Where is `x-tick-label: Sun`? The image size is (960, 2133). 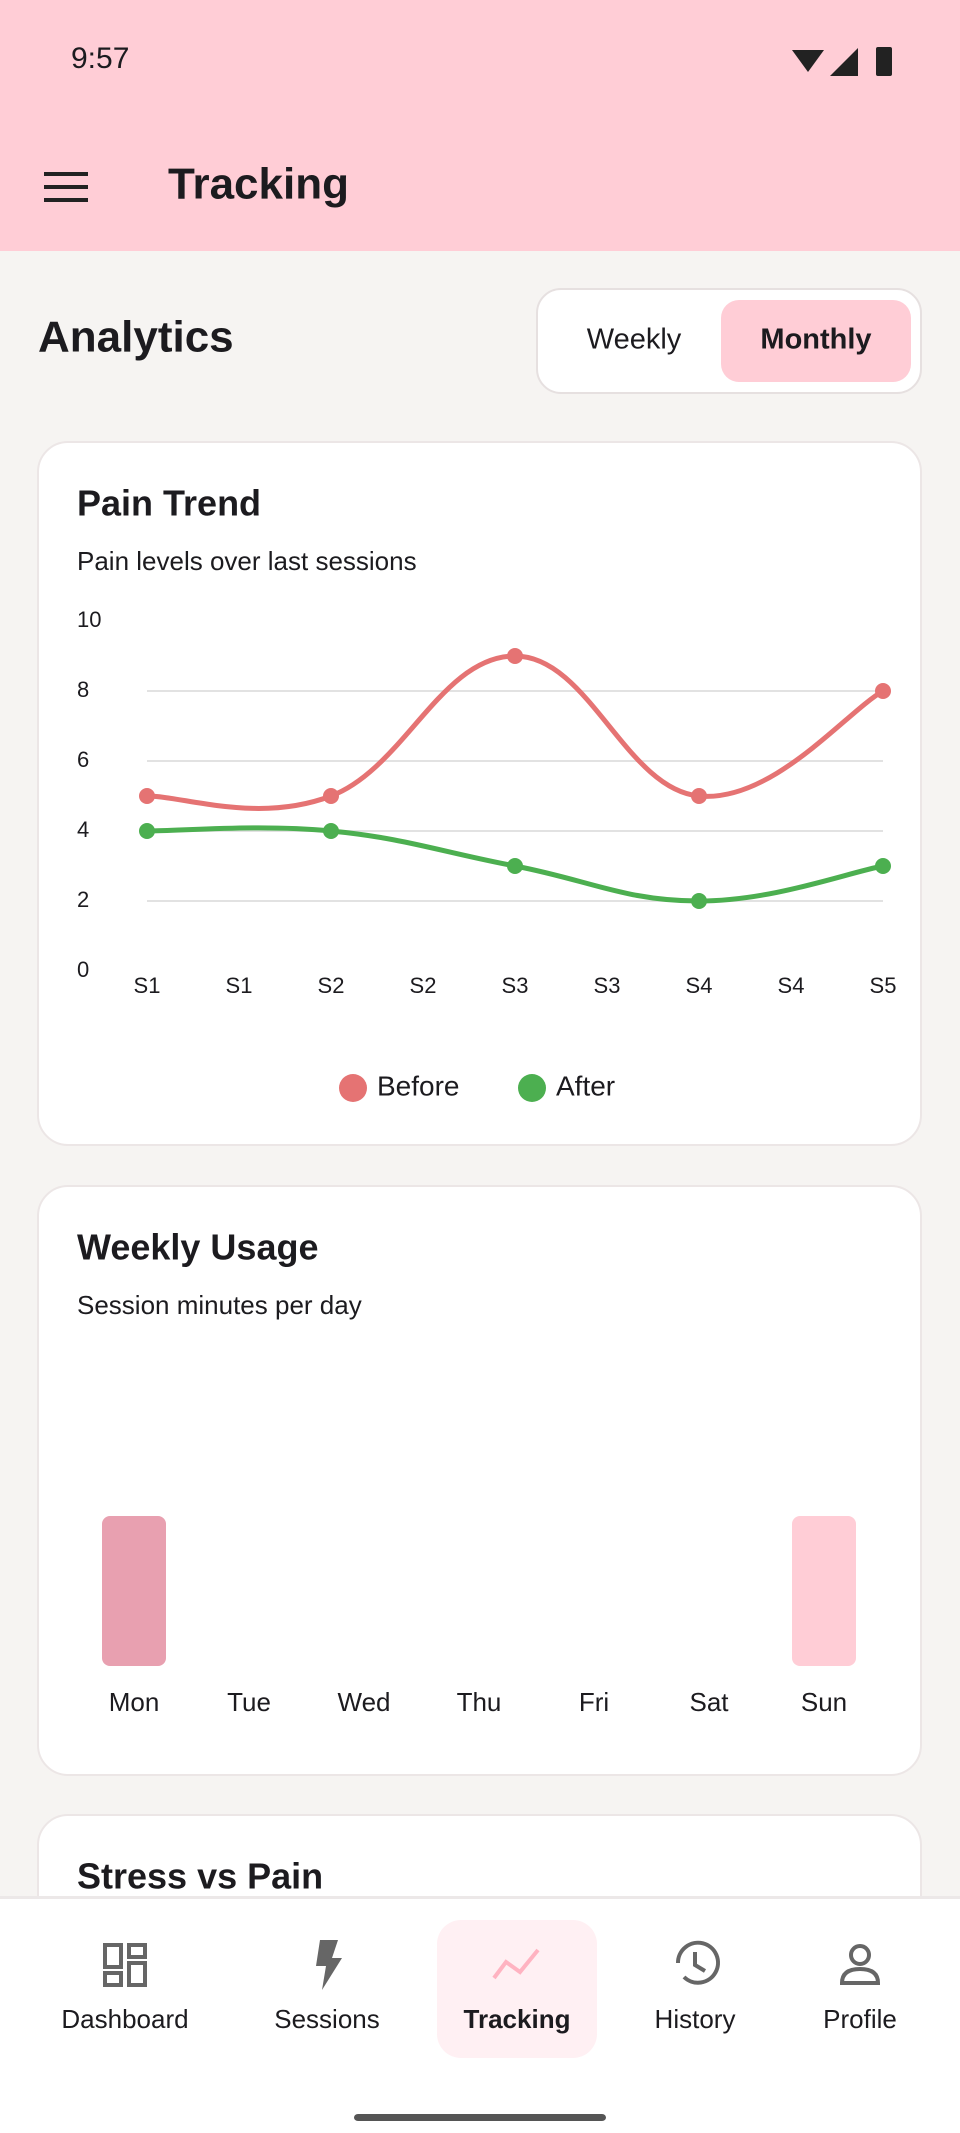
x-tick-label: Sun is located at coordinates (824, 1702).